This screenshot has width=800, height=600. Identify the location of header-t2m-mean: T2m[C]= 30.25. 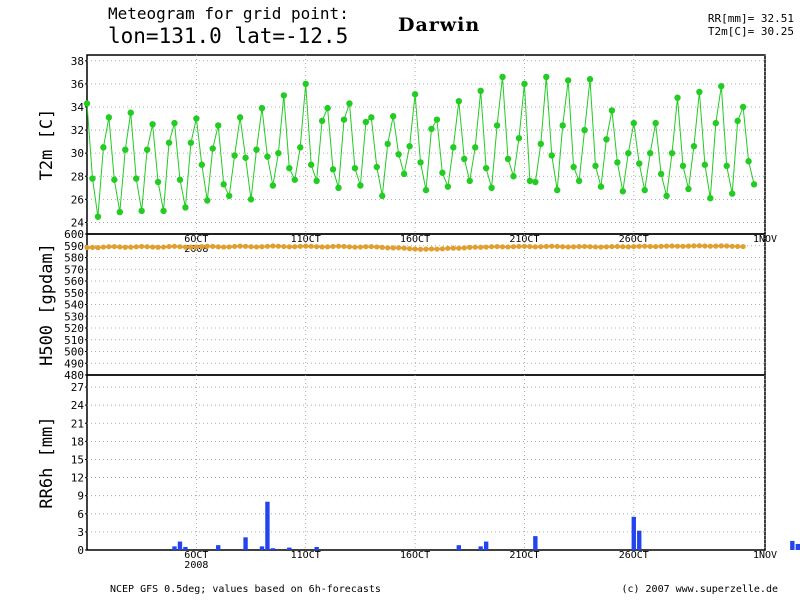
(750, 31).